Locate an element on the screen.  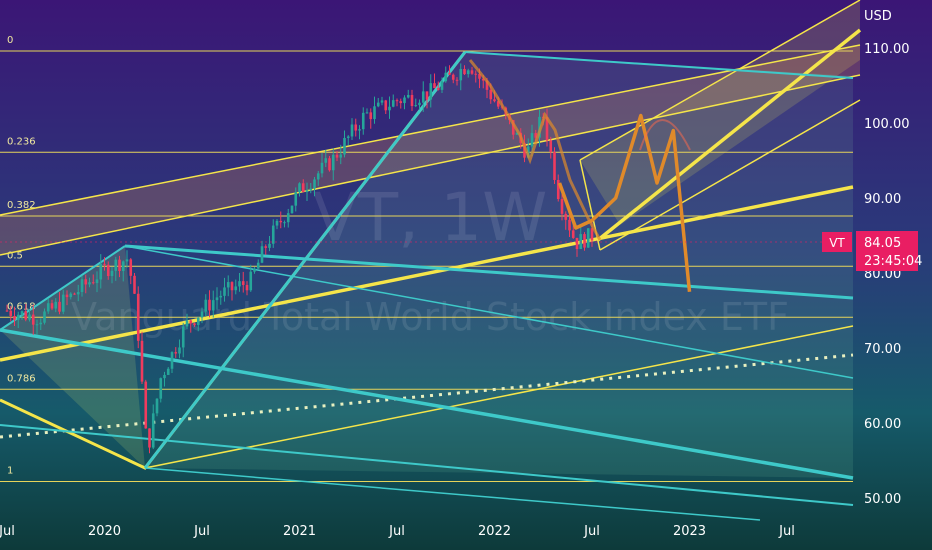
watermark-symbol: VT, 1W is located at coordinates (430, 217).